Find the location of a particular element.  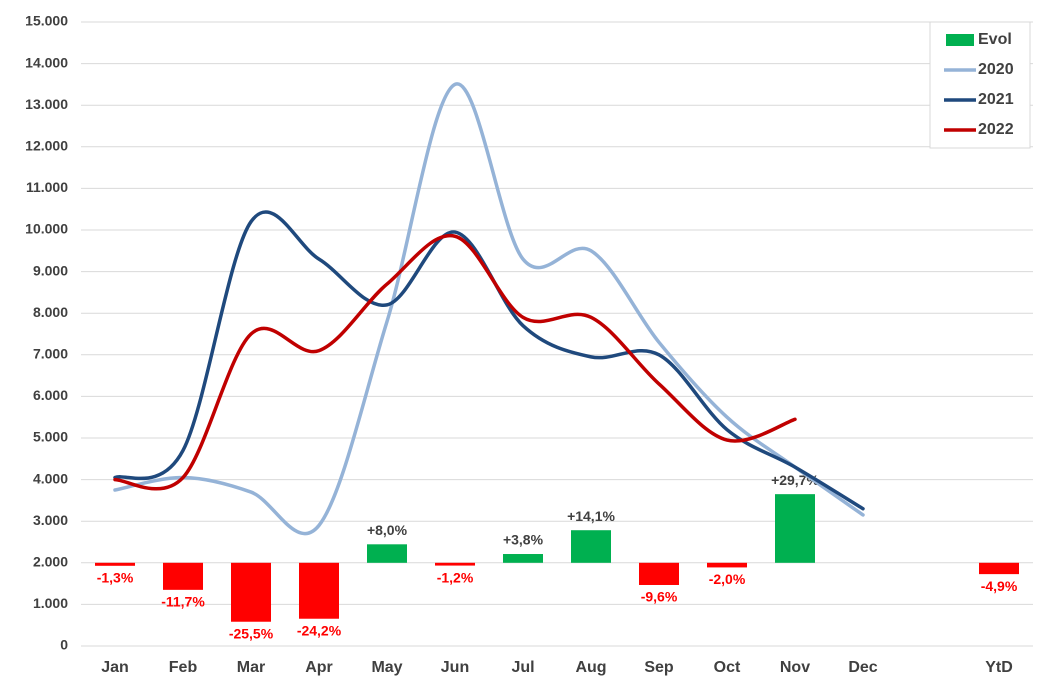

y-tick-label: 5.000 is located at coordinates (50, 437).